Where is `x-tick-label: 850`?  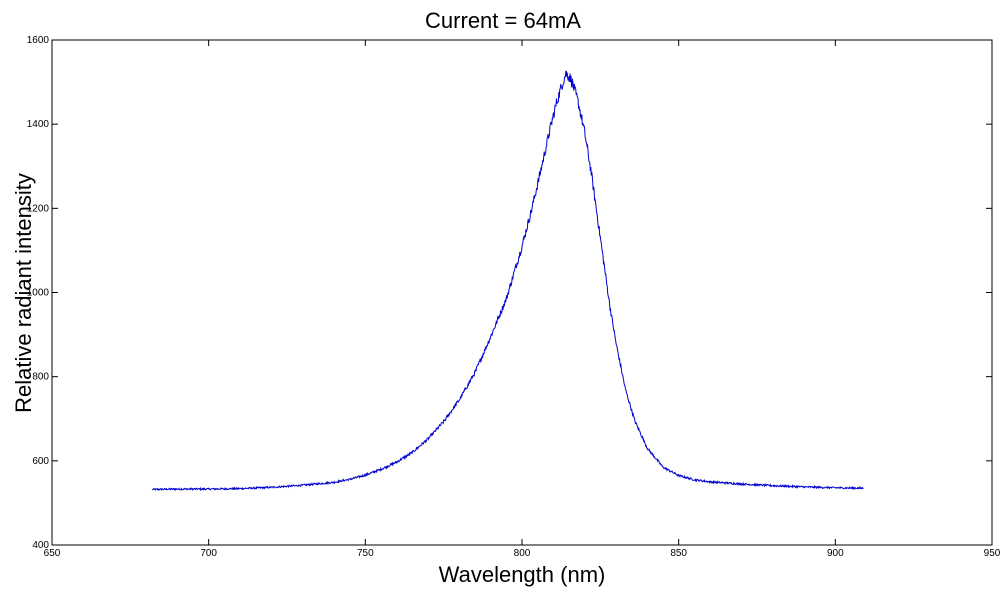
x-tick-label: 850 is located at coordinates (678, 553).